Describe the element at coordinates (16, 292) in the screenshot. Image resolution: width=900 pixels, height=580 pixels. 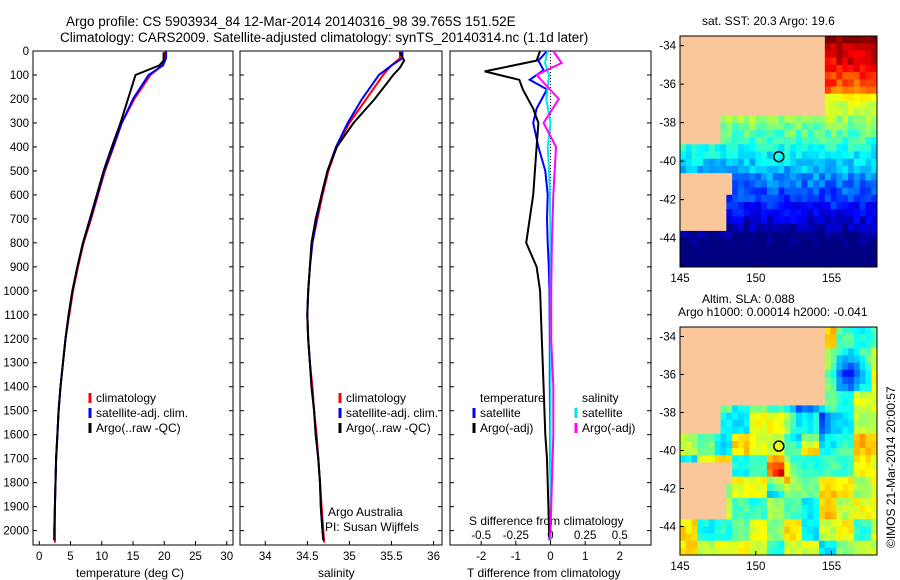
I see `y-tick-label: 1000` at that location.